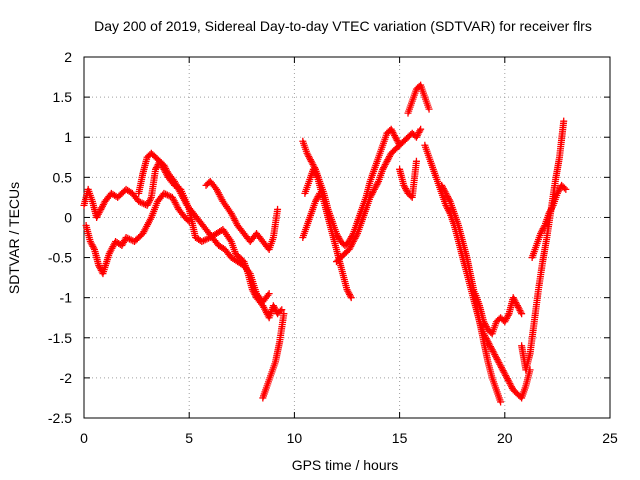 Image resolution: width=640 pixels, height=480 pixels. What do you see at coordinates (68, 217) in the screenshot?
I see `y-tick-label: 0` at bounding box center [68, 217].